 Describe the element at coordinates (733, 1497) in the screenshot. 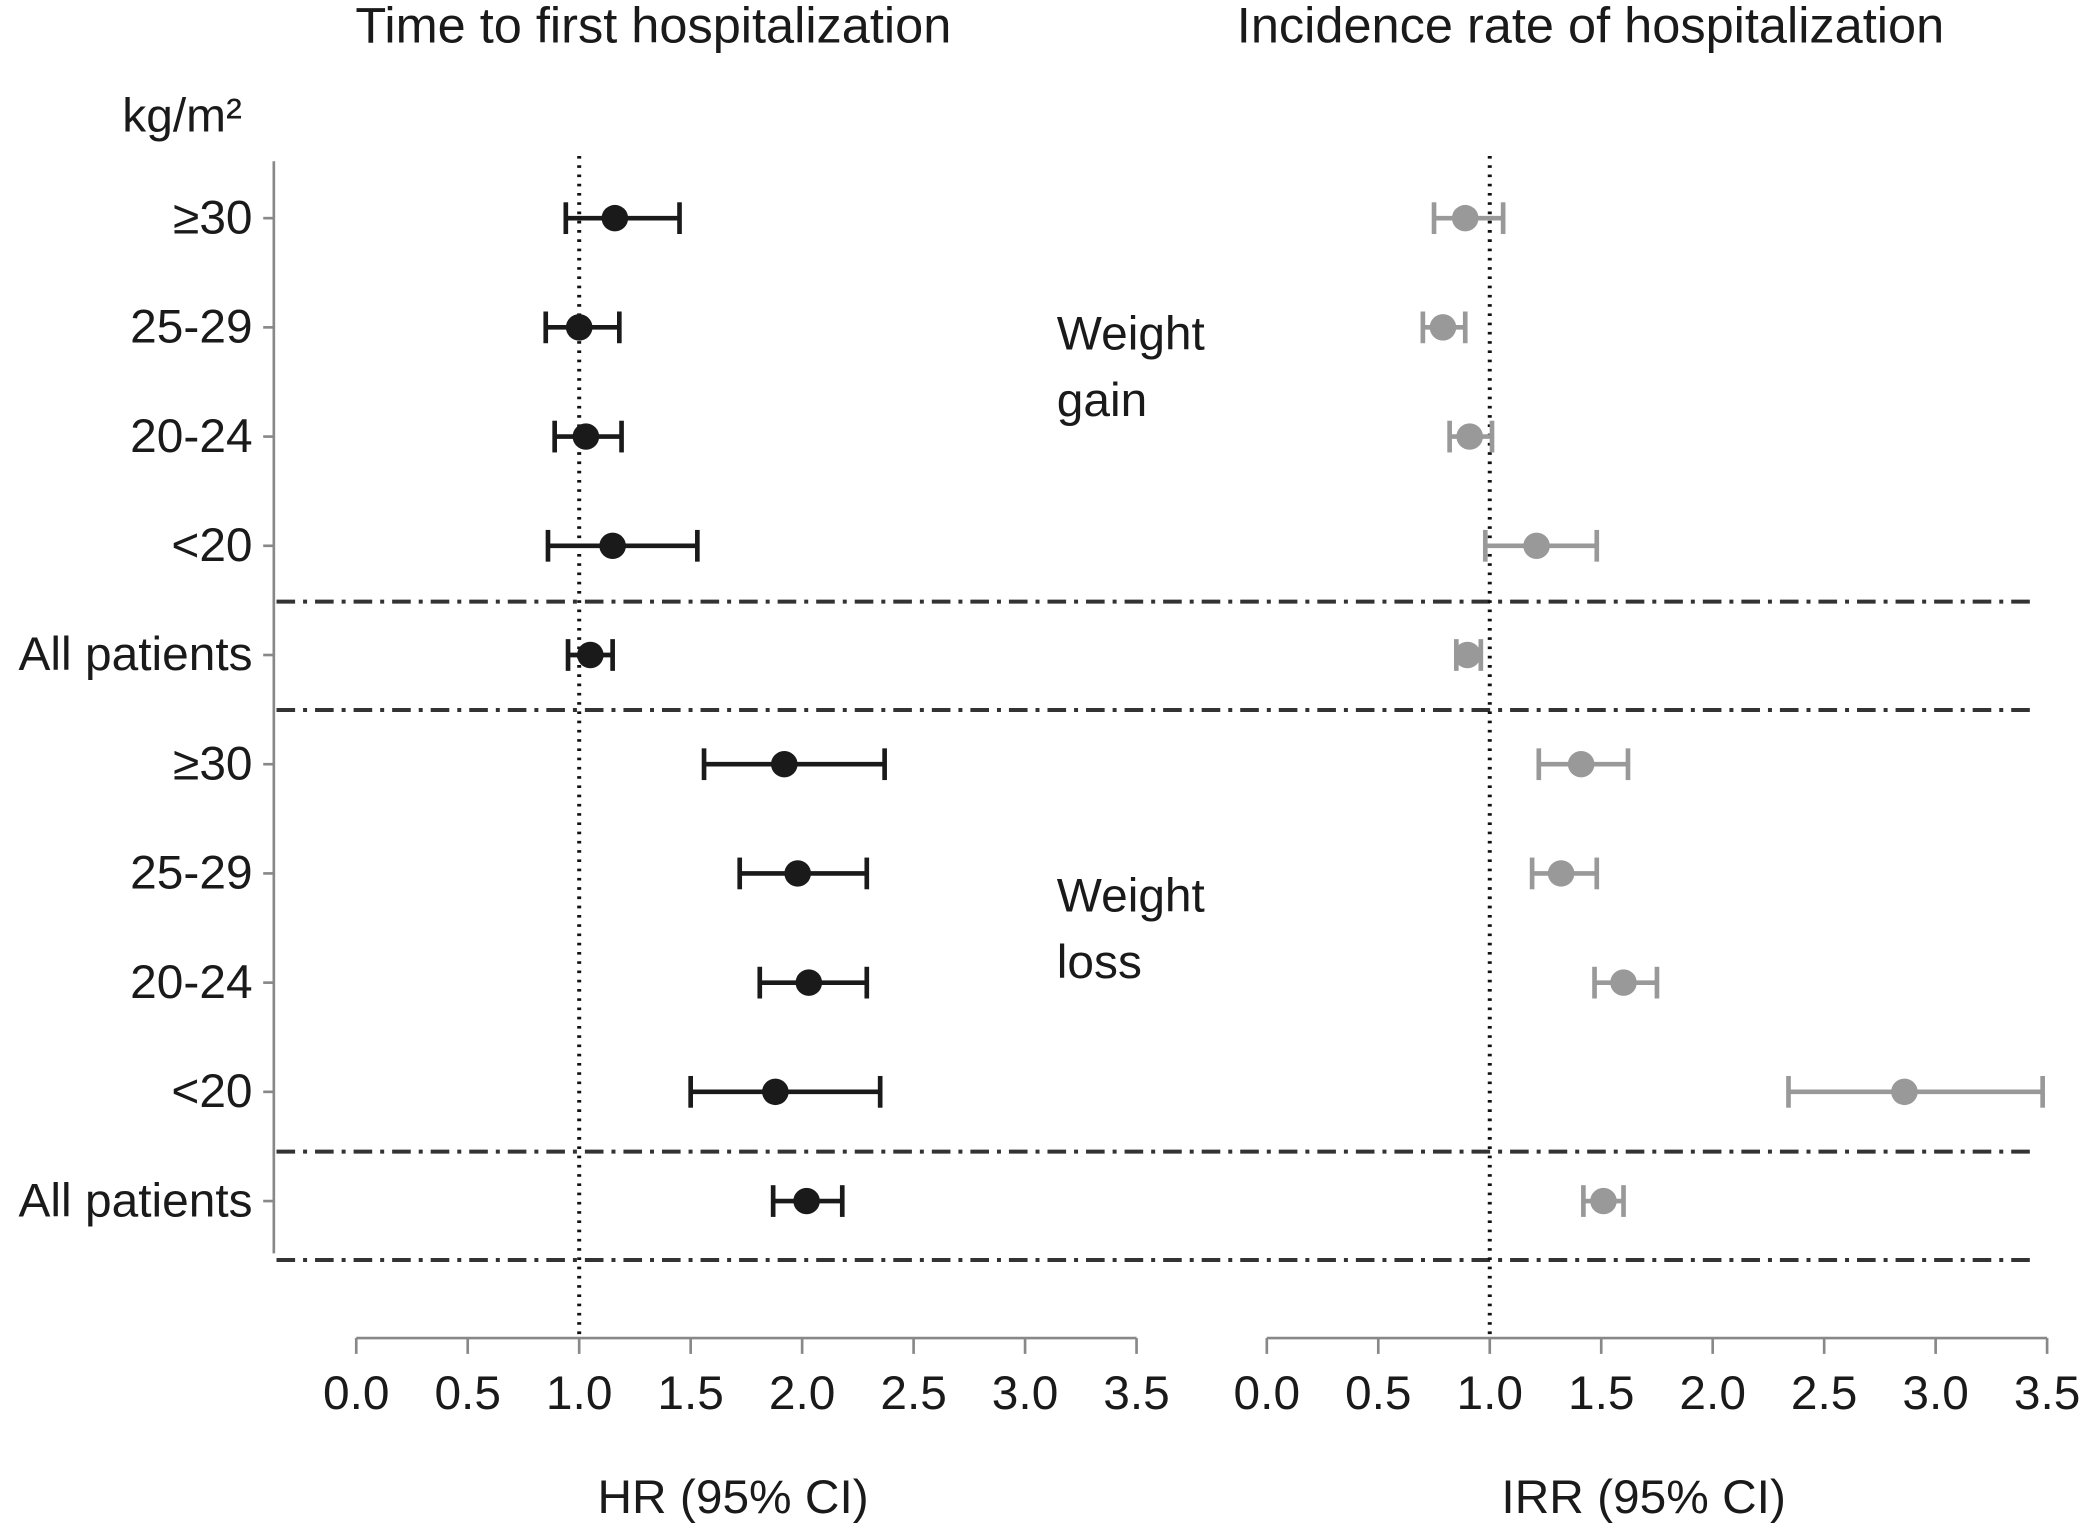

I see `x-axis-label: HR (95% CI)` at that location.